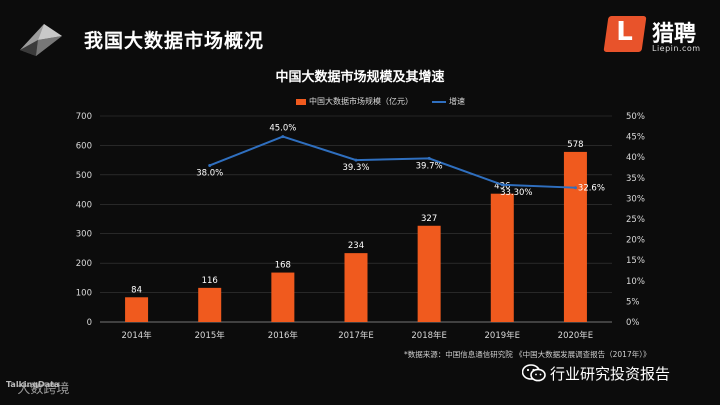 This screenshot has height=405, width=720. Describe the element at coordinates (610, 374) in the screenshot. I see `wechat-account-name: 行业研究投资报告` at that location.